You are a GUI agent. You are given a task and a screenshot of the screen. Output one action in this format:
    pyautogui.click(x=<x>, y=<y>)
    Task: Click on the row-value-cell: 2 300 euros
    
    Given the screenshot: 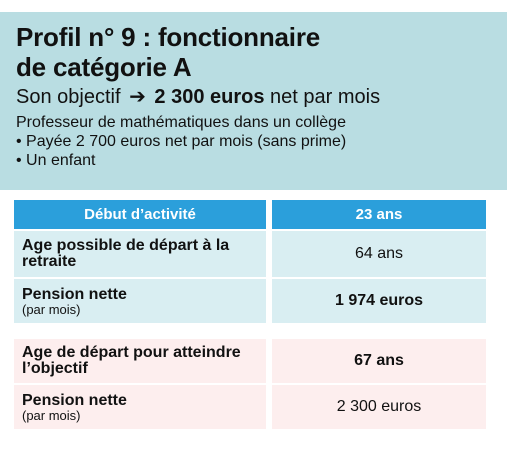 What is the action you would take?
    pyautogui.click(x=379, y=408)
    